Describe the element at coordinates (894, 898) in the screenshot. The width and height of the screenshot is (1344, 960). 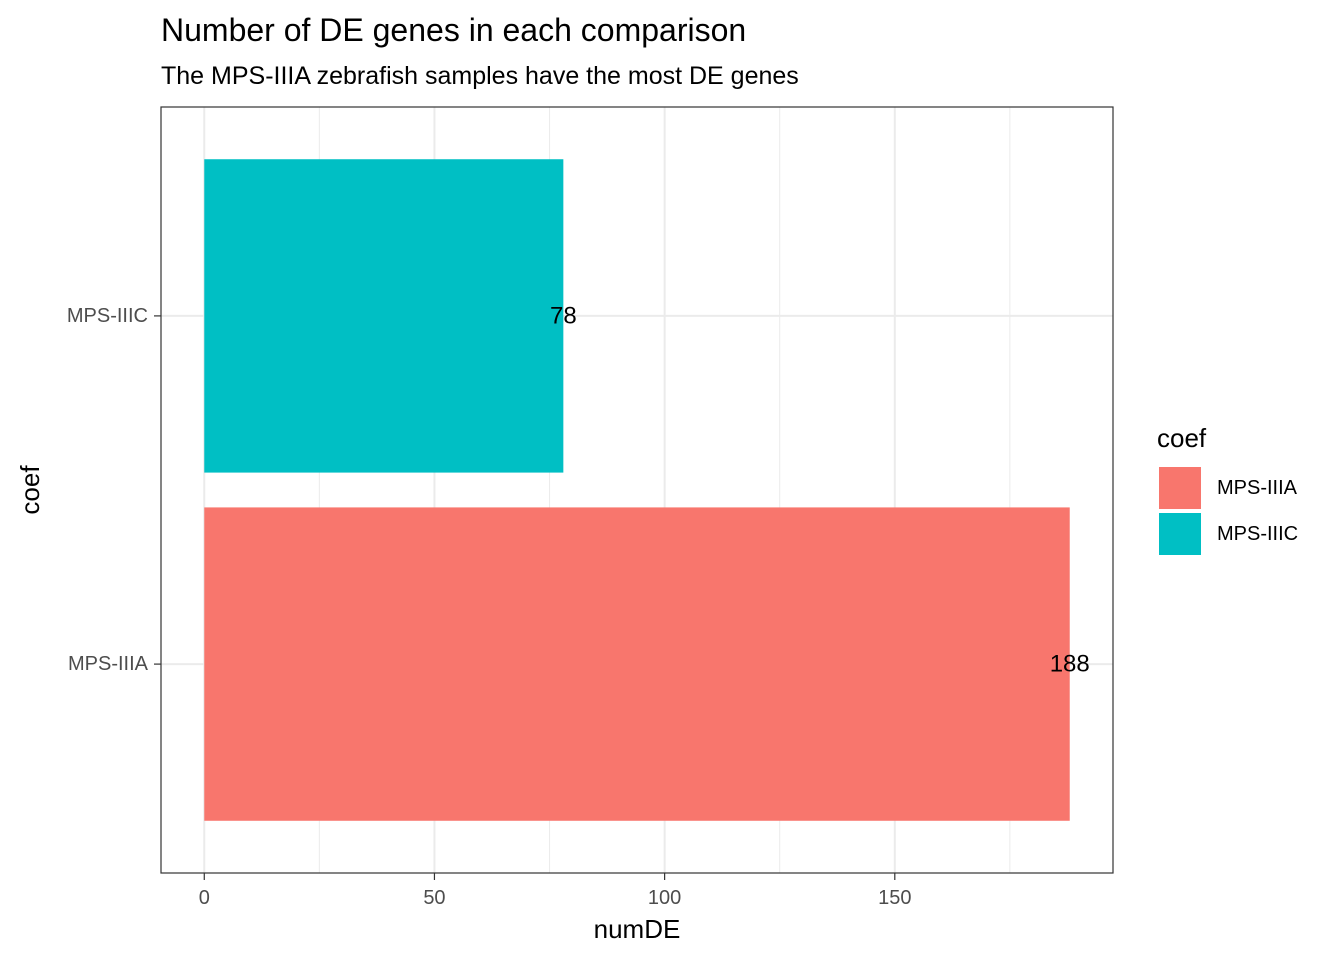
I see `x-tick-label: 150` at that location.